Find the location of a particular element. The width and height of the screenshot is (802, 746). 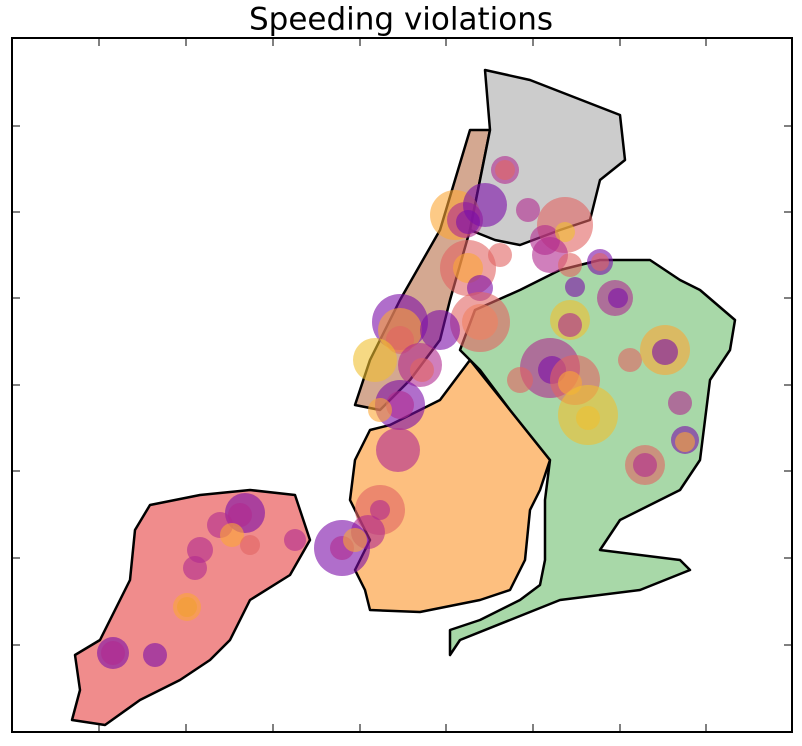

map-title: Speeding violations is located at coordinates (401, 20).